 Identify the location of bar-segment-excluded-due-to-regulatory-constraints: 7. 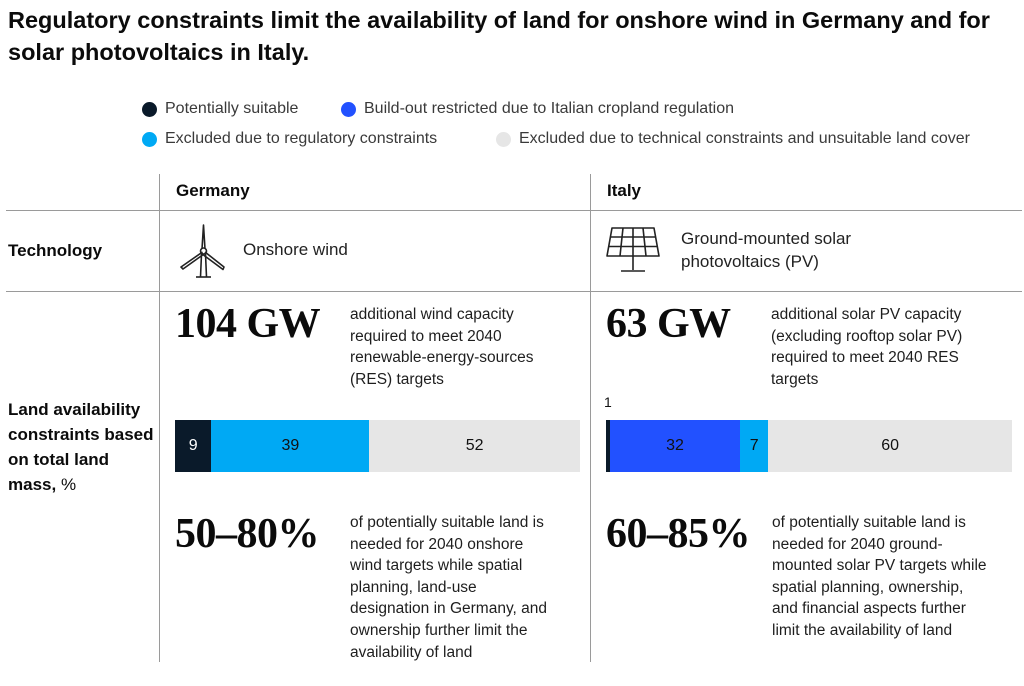
(754, 446).